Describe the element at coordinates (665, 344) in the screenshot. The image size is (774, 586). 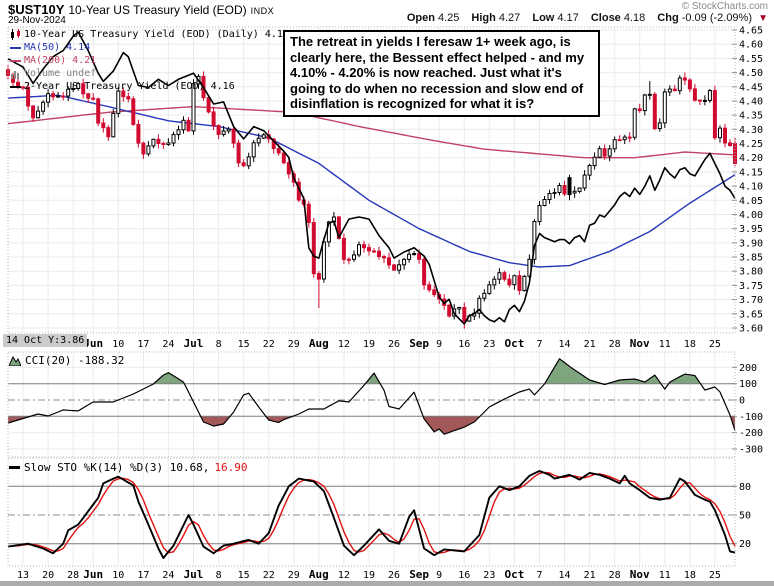
I see `svg-text: 11` at that location.